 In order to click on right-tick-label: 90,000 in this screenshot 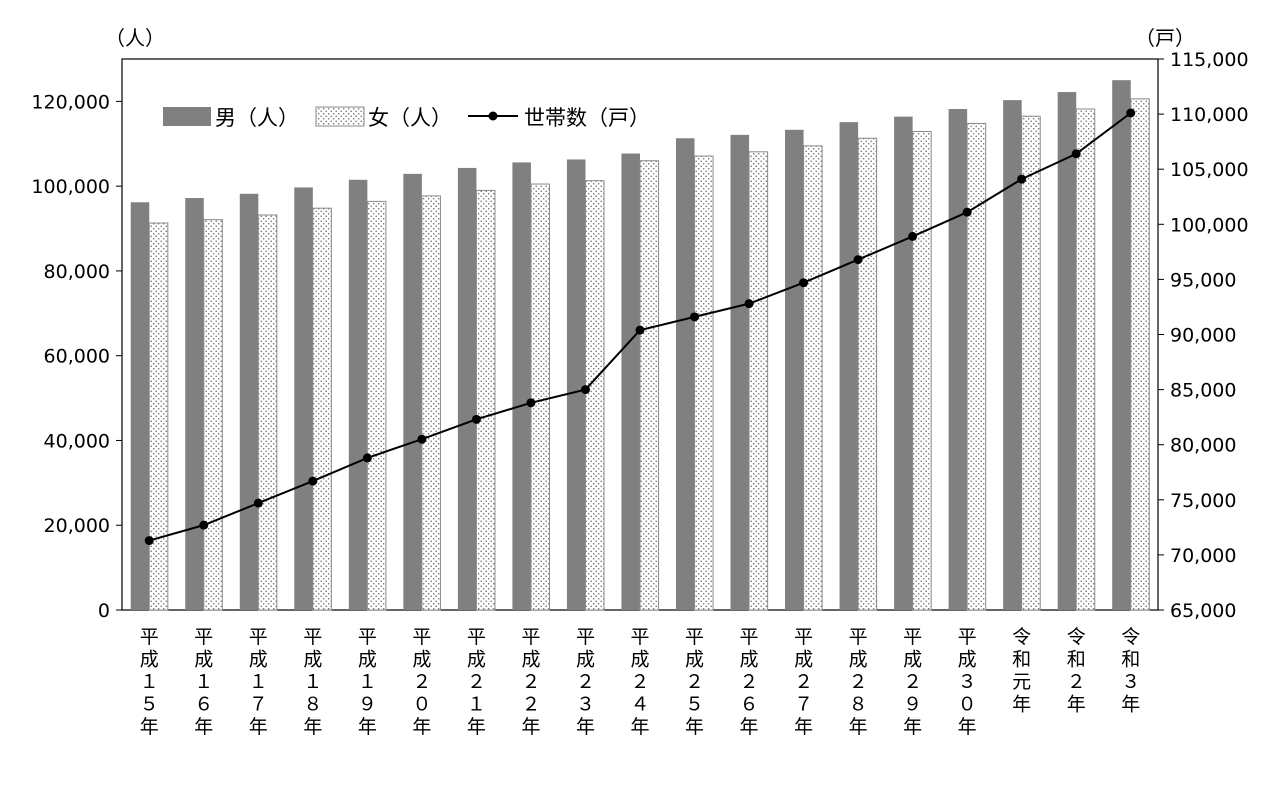, I will do `click(1203, 336)`.